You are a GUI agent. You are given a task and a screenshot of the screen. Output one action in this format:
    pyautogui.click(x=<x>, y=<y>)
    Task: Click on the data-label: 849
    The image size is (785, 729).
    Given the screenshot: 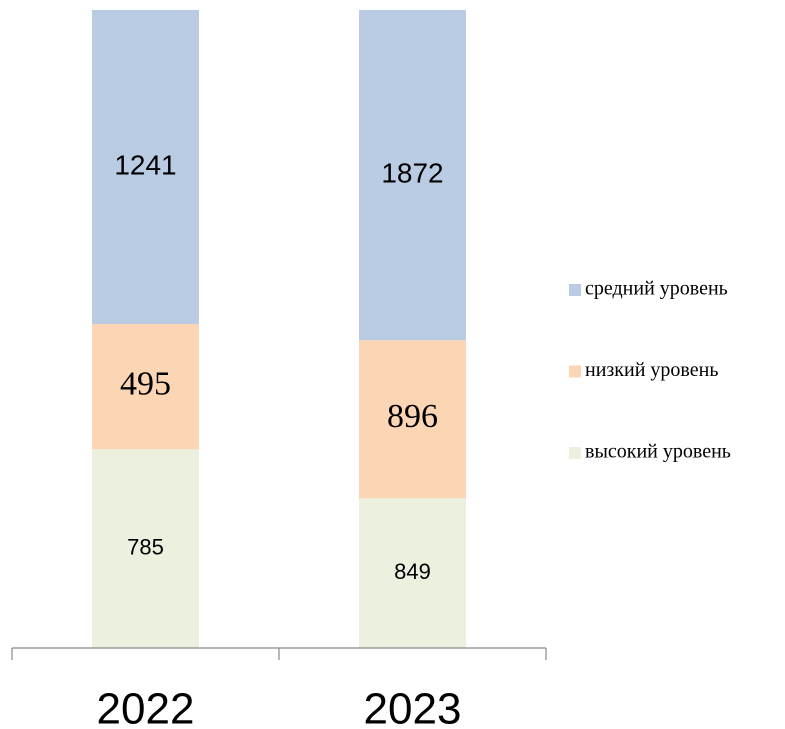 What is the action you would take?
    pyautogui.click(x=412, y=571)
    